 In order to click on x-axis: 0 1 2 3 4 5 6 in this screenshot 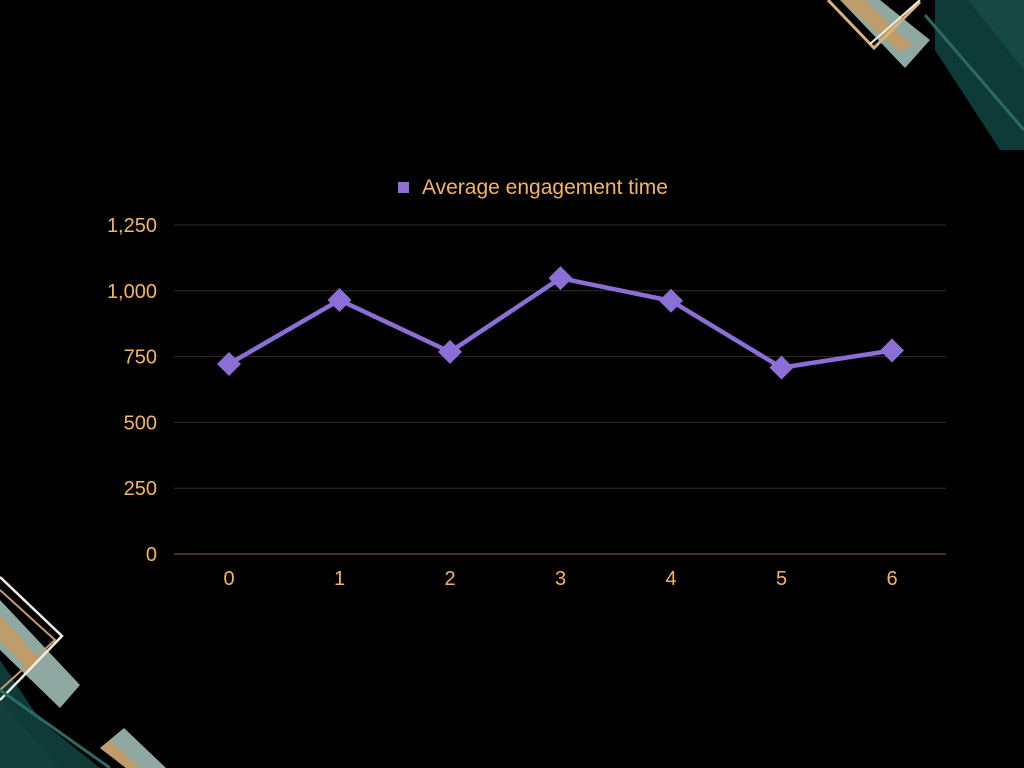, I will do `click(560, 579)`.